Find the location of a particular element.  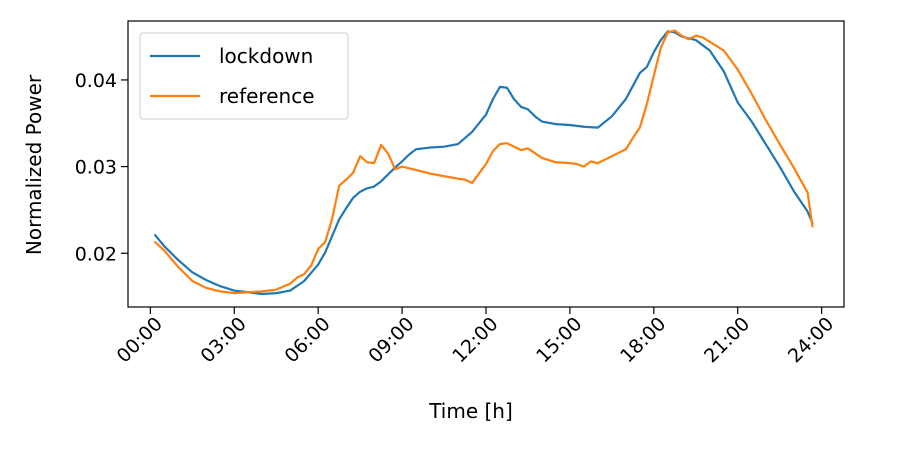

y-tick-label: 0.04 is located at coordinates (96, 81).